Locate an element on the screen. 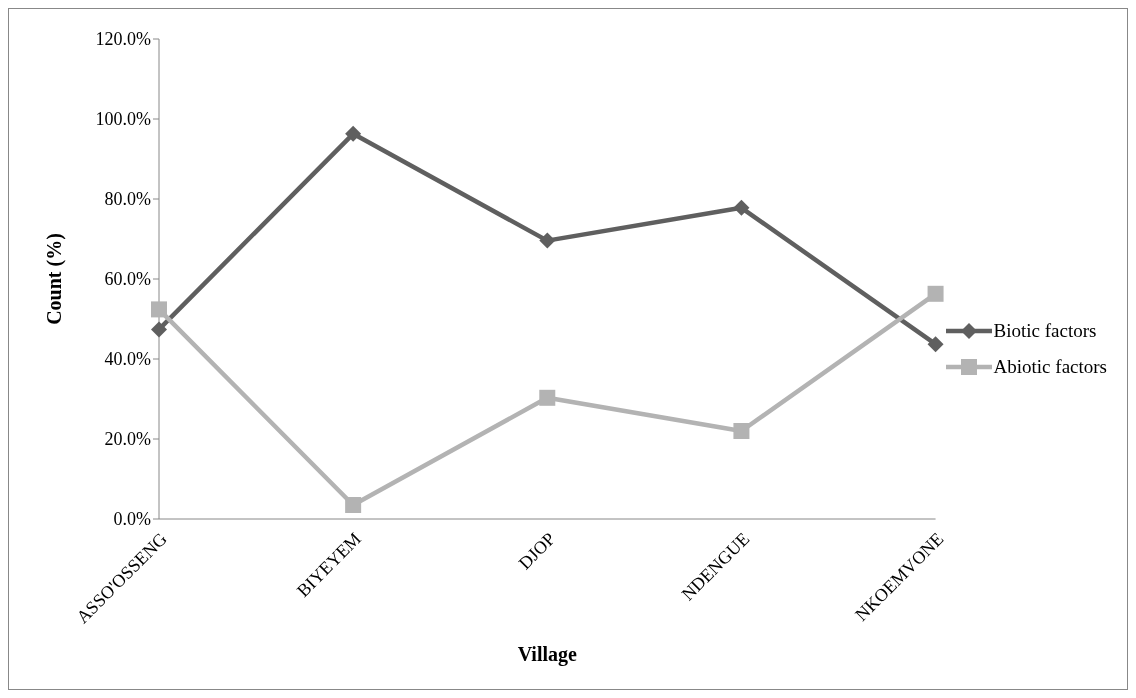  y-tick-label: 40.0% is located at coordinates (127, 359).